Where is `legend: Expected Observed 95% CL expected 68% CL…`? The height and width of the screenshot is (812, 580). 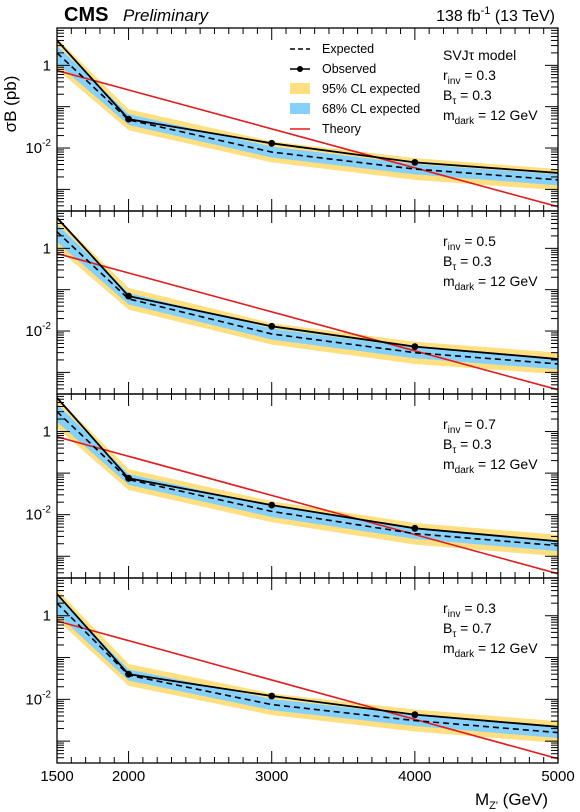
legend: Expected Observed 95% CL expected 68% CL… is located at coordinates (355, 89).